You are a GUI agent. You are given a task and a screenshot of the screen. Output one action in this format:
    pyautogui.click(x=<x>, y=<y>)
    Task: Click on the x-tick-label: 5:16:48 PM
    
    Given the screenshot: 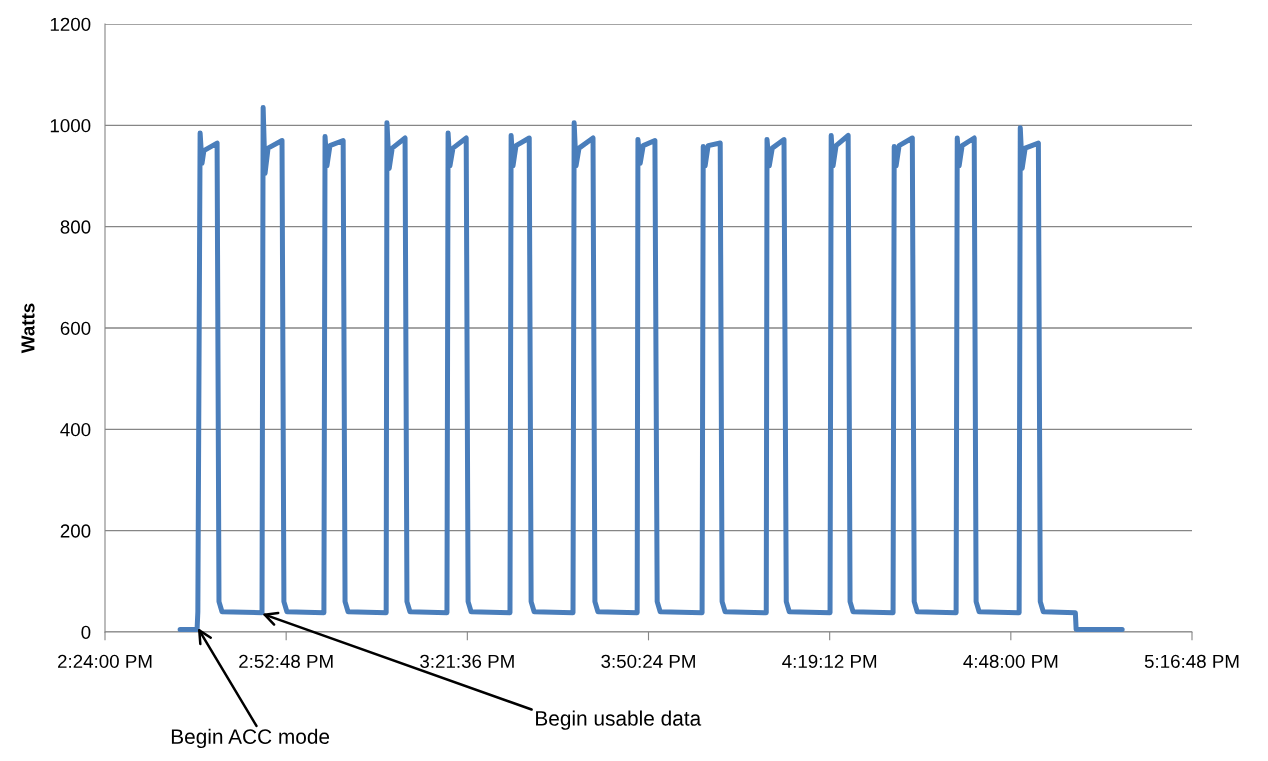 What is the action you would take?
    pyautogui.click(x=1191, y=661)
    